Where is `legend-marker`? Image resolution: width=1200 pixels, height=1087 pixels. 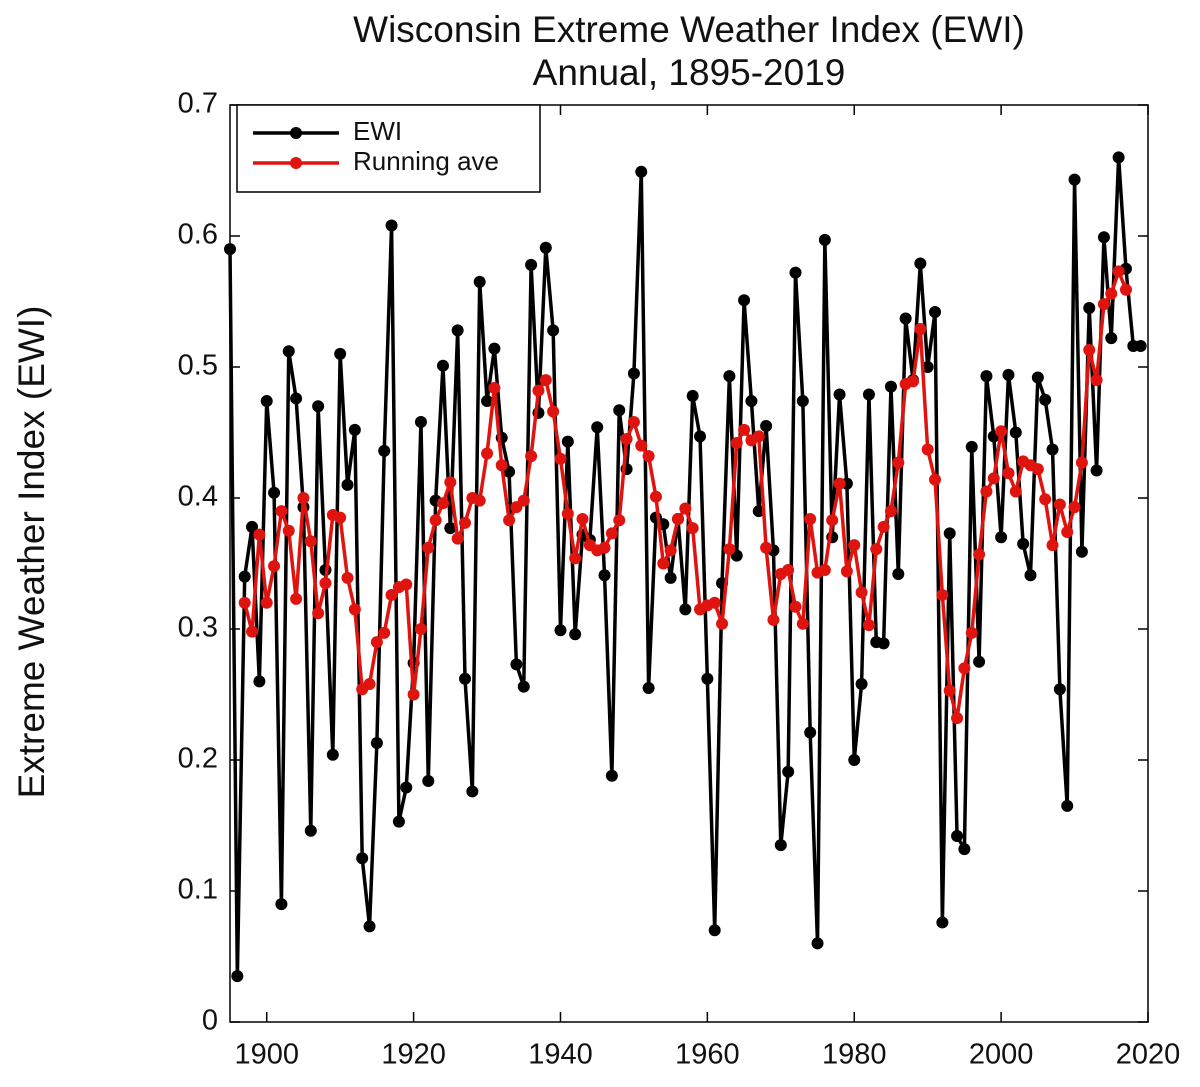 legend-marker is located at coordinates (296, 133).